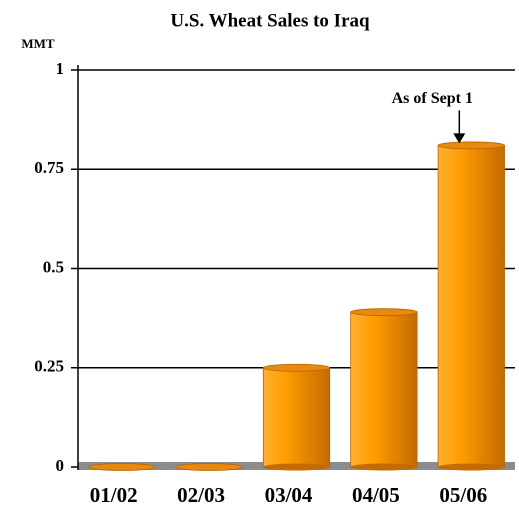 The height and width of the screenshot is (514, 519). What do you see at coordinates (60, 68) in the screenshot?
I see `y-tick-label: 1` at bounding box center [60, 68].